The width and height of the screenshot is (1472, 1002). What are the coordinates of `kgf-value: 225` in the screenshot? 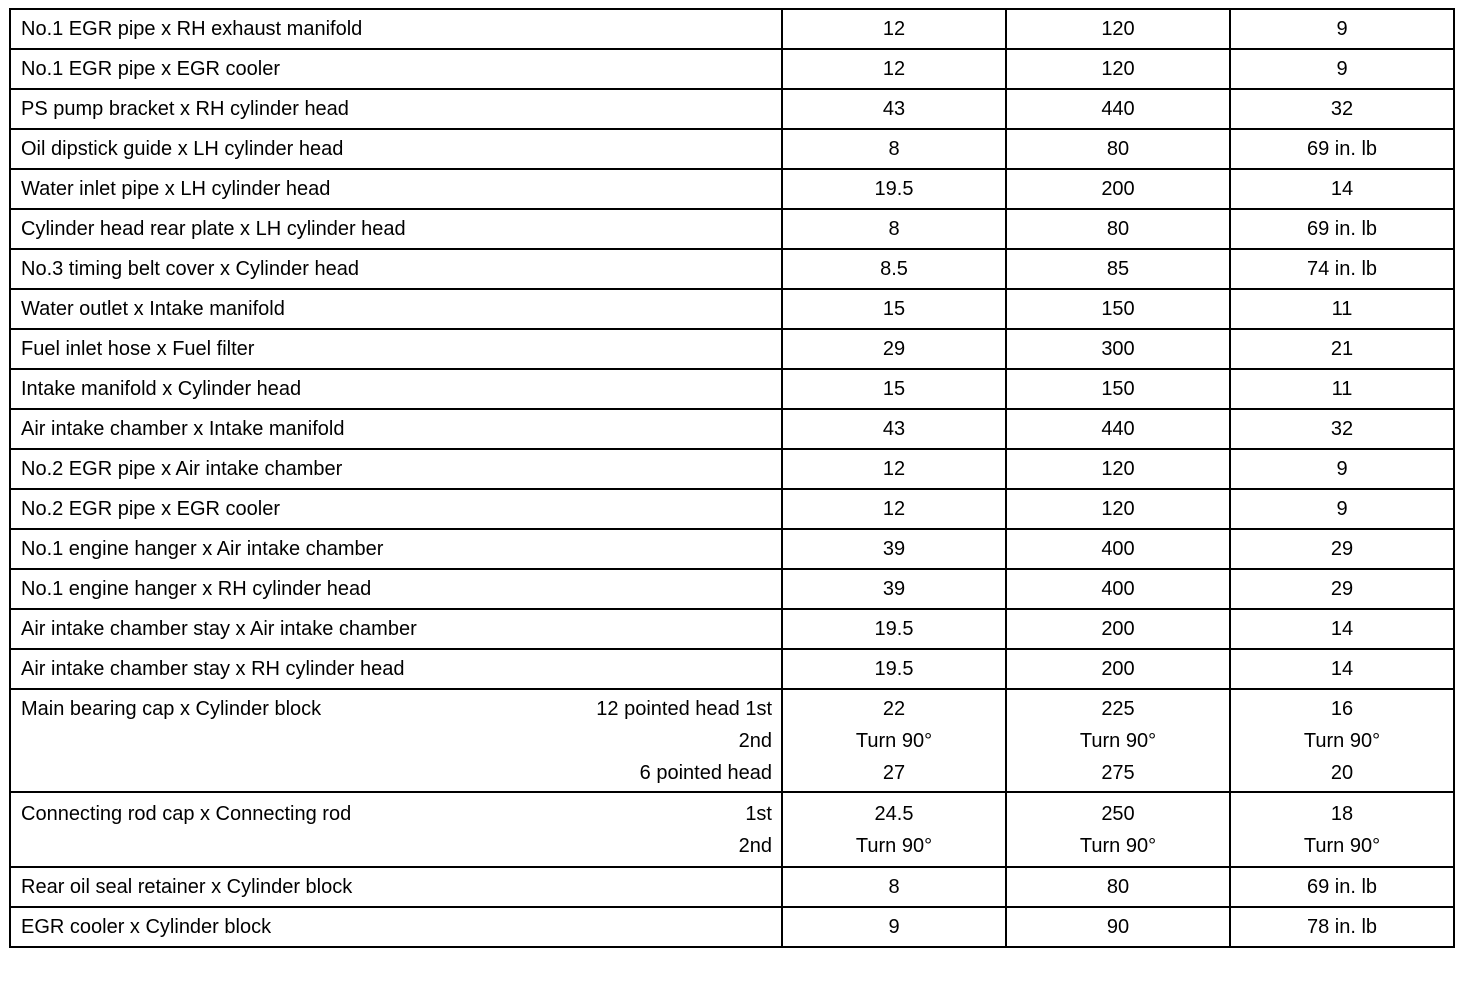 It's located at (1118, 708).